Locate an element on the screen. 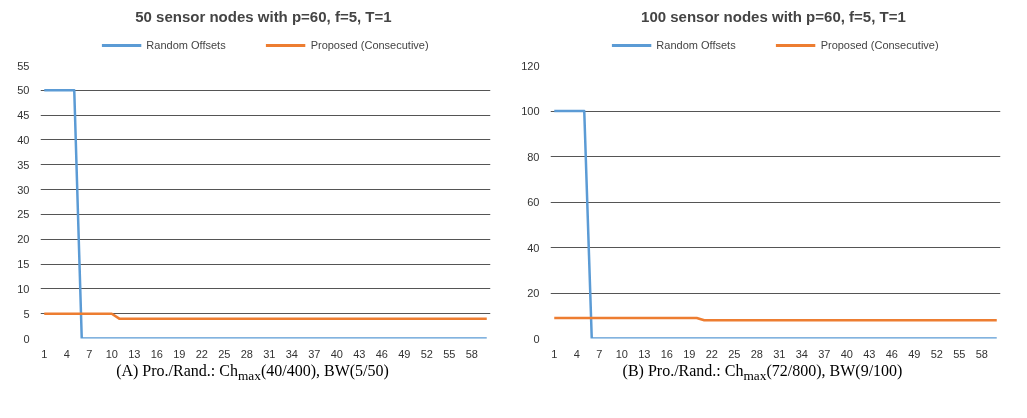 The height and width of the screenshot is (418, 1027). y-tick-label: 15 is located at coordinates (23, 264).